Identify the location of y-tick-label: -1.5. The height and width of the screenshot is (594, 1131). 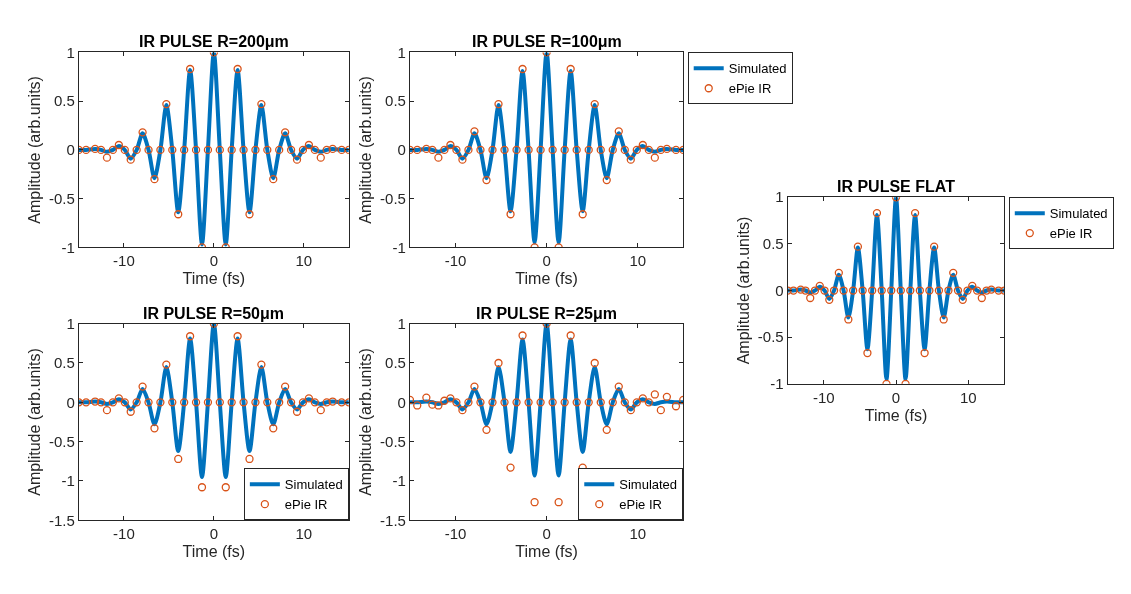
(62, 520).